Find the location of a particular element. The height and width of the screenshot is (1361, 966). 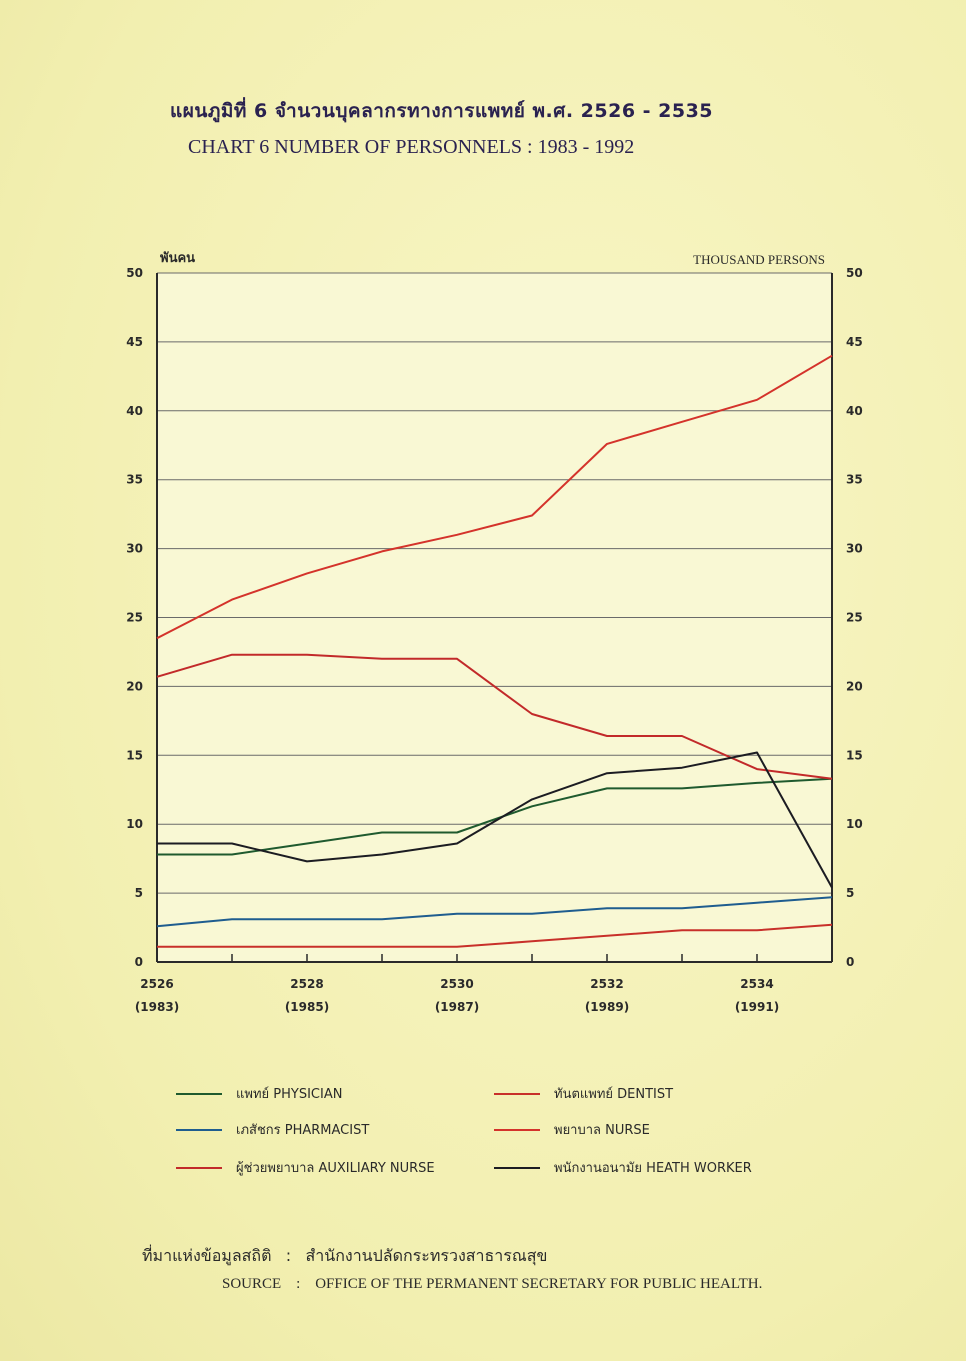

y-tick-label-right-30: 30 is located at coordinates (854, 549).